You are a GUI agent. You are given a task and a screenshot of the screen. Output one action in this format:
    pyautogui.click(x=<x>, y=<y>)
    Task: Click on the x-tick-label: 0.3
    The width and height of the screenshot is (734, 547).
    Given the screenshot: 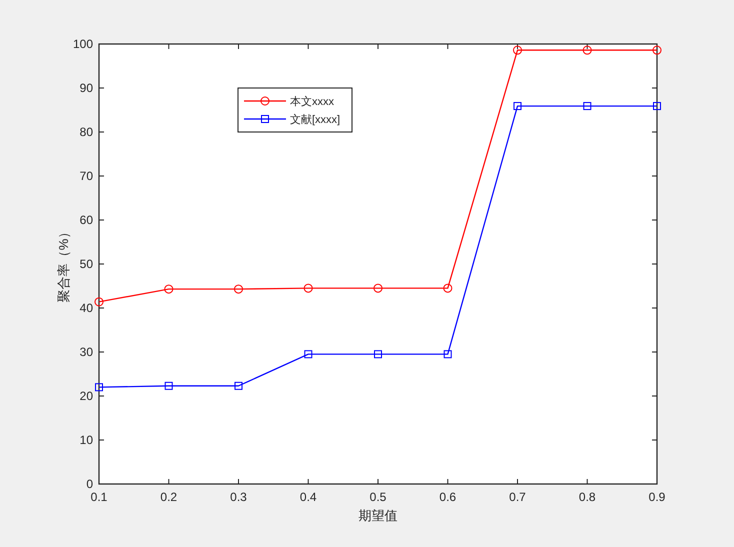 What is the action you would take?
    pyautogui.click(x=239, y=497)
    